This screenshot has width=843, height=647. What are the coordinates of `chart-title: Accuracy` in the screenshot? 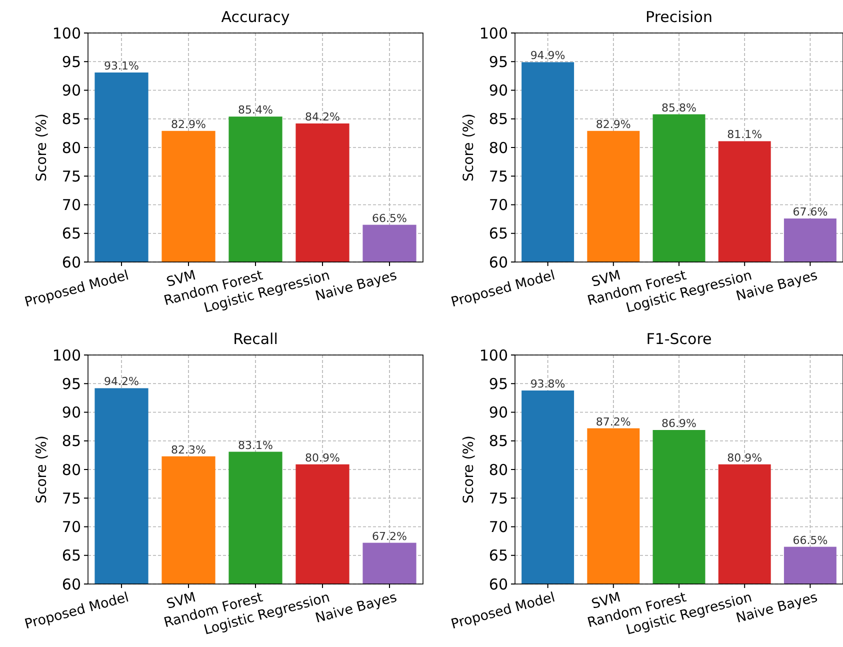 It's located at (255, 17).